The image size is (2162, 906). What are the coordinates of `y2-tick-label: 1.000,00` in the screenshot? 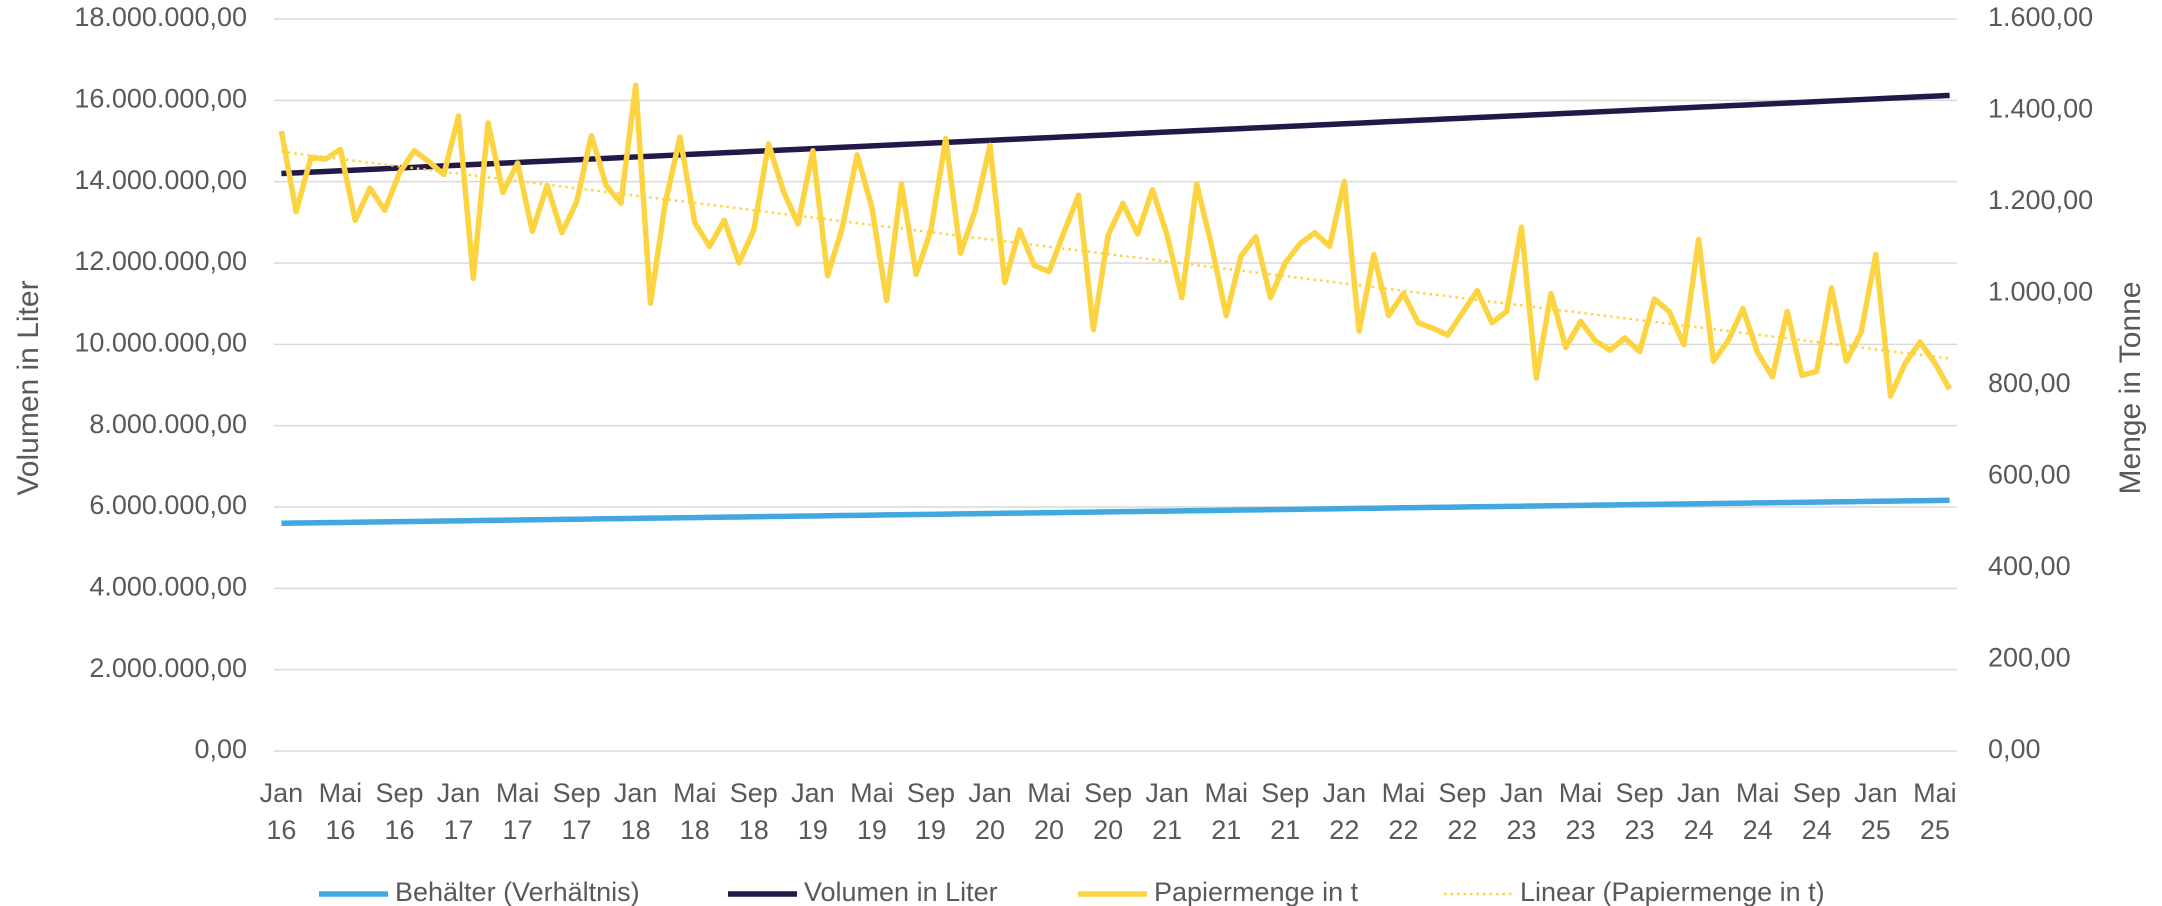 It's located at (2040, 292).